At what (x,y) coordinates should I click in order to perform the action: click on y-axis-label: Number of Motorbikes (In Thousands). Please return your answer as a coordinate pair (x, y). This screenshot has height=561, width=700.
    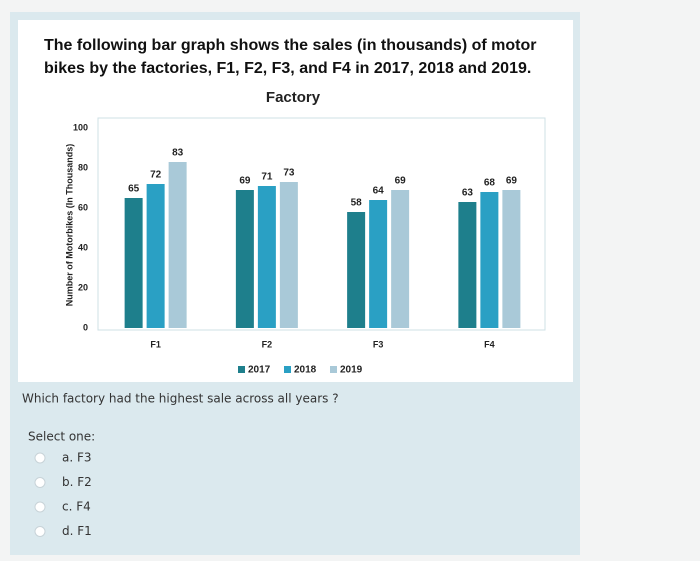
    Looking at the image, I should click on (69, 225).